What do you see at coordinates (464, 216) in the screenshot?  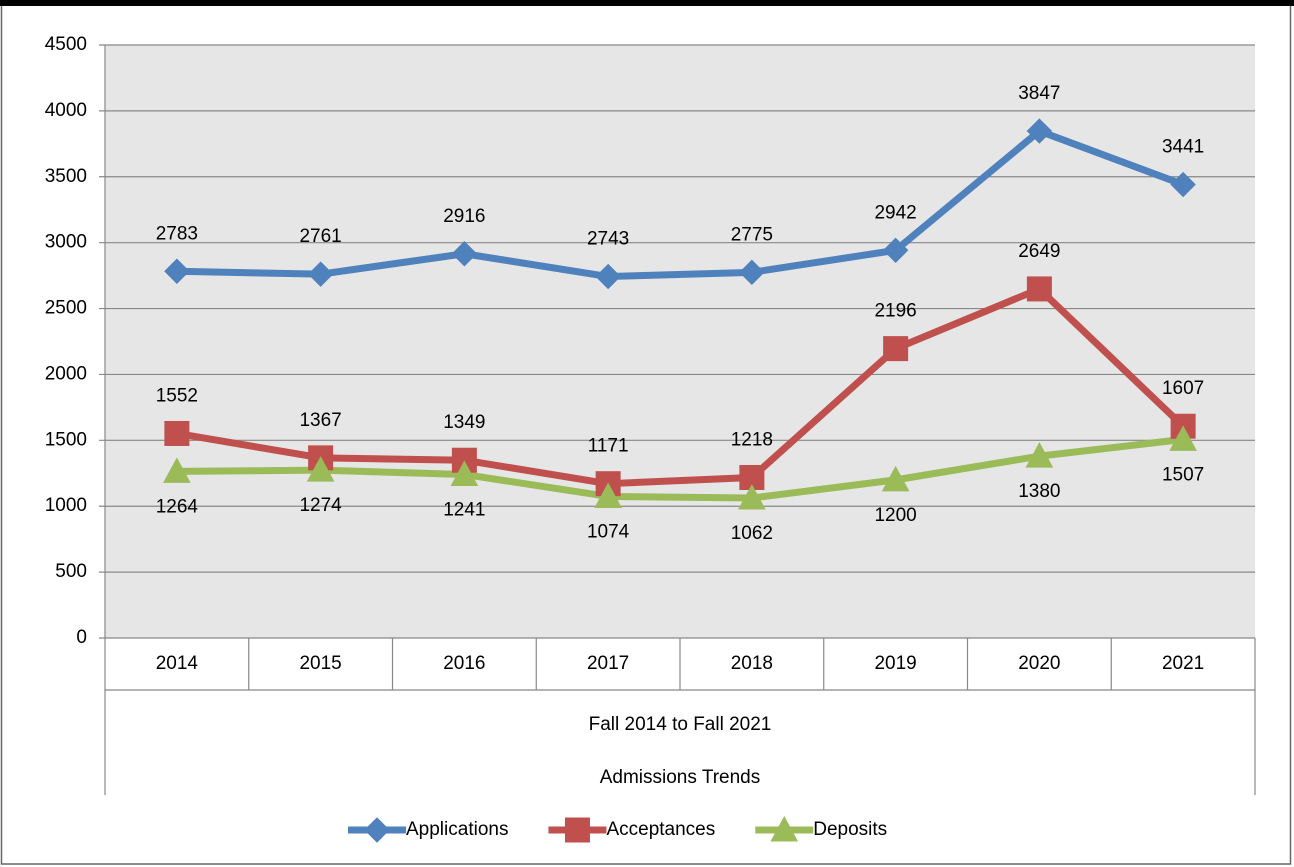 I see `data-label: 2916` at bounding box center [464, 216].